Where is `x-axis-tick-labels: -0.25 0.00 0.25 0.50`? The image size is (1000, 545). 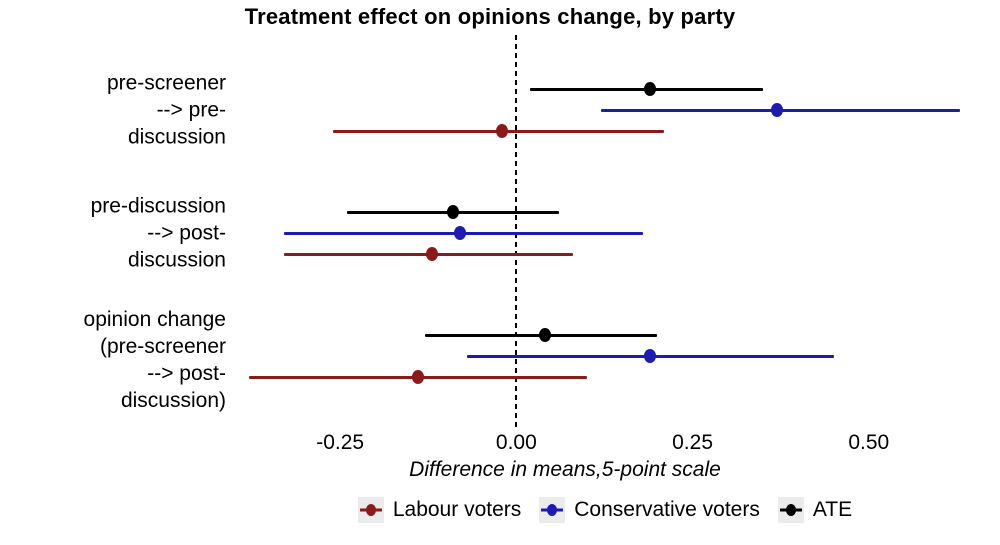
x-axis-tick-labels: -0.25 0.00 0.25 0.50 is located at coordinates (617, 444).